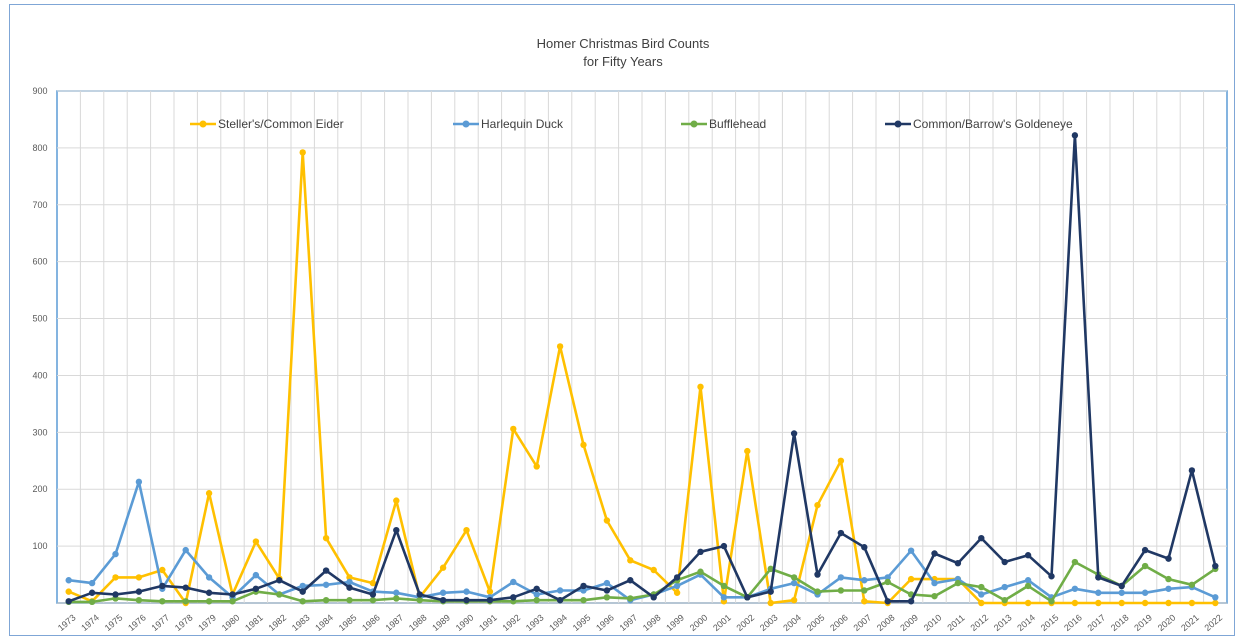 The height and width of the screenshot is (642, 1246). Describe the element at coordinates (1143, 622) in the screenshot. I see `x-tick-label: 2019` at that location.